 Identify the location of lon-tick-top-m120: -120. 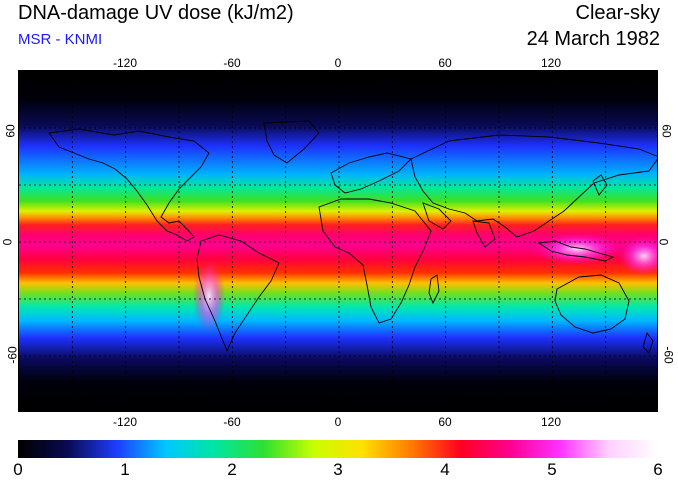
(125, 63).